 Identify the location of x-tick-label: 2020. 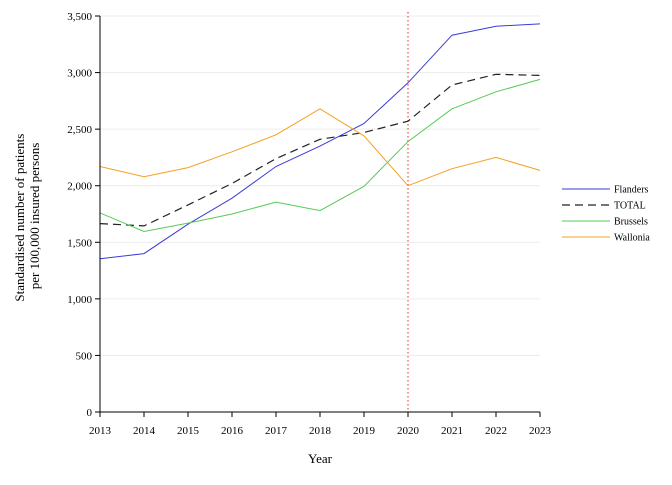
(408, 431).